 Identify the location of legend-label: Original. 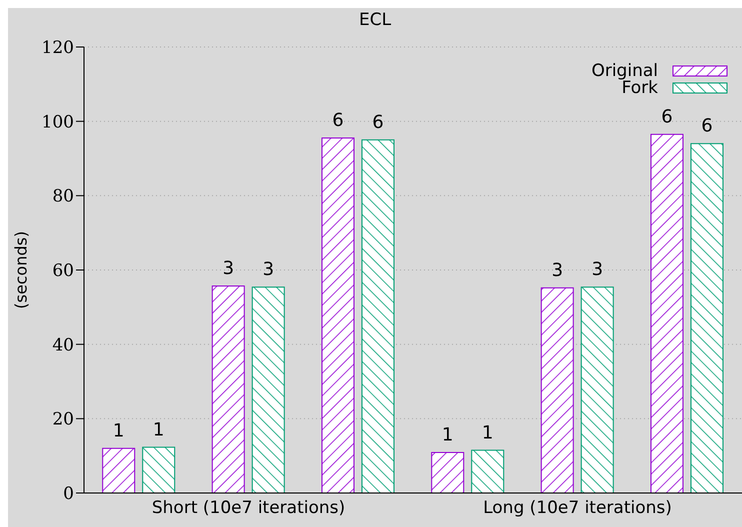
(624, 70).